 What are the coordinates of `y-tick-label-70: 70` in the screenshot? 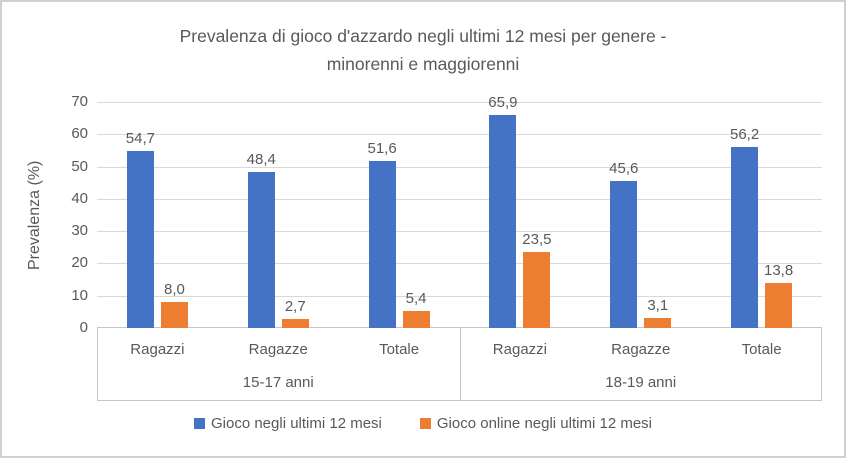 It's located at (79, 101).